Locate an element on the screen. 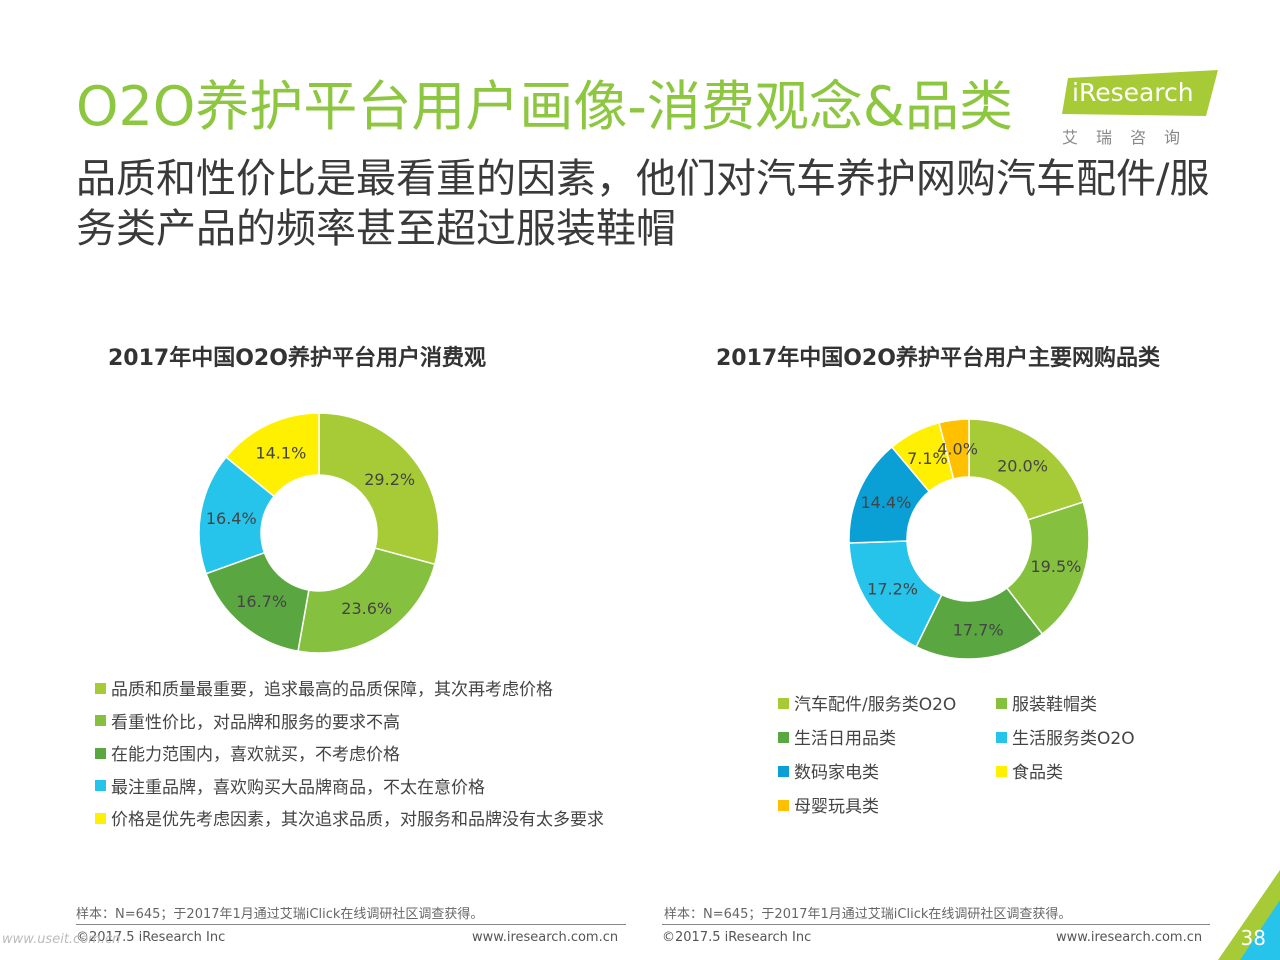 This screenshot has height=960, width=1280. slice-value-label: 17.7% is located at coordinates (978, 630).